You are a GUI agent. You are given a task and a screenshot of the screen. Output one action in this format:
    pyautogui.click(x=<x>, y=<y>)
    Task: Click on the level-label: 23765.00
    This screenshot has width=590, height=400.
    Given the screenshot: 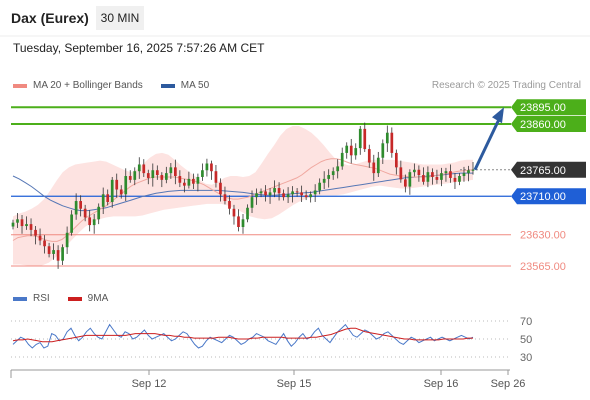 What is the action you would take?
    pyautogui.click(x=543, y=171)
    